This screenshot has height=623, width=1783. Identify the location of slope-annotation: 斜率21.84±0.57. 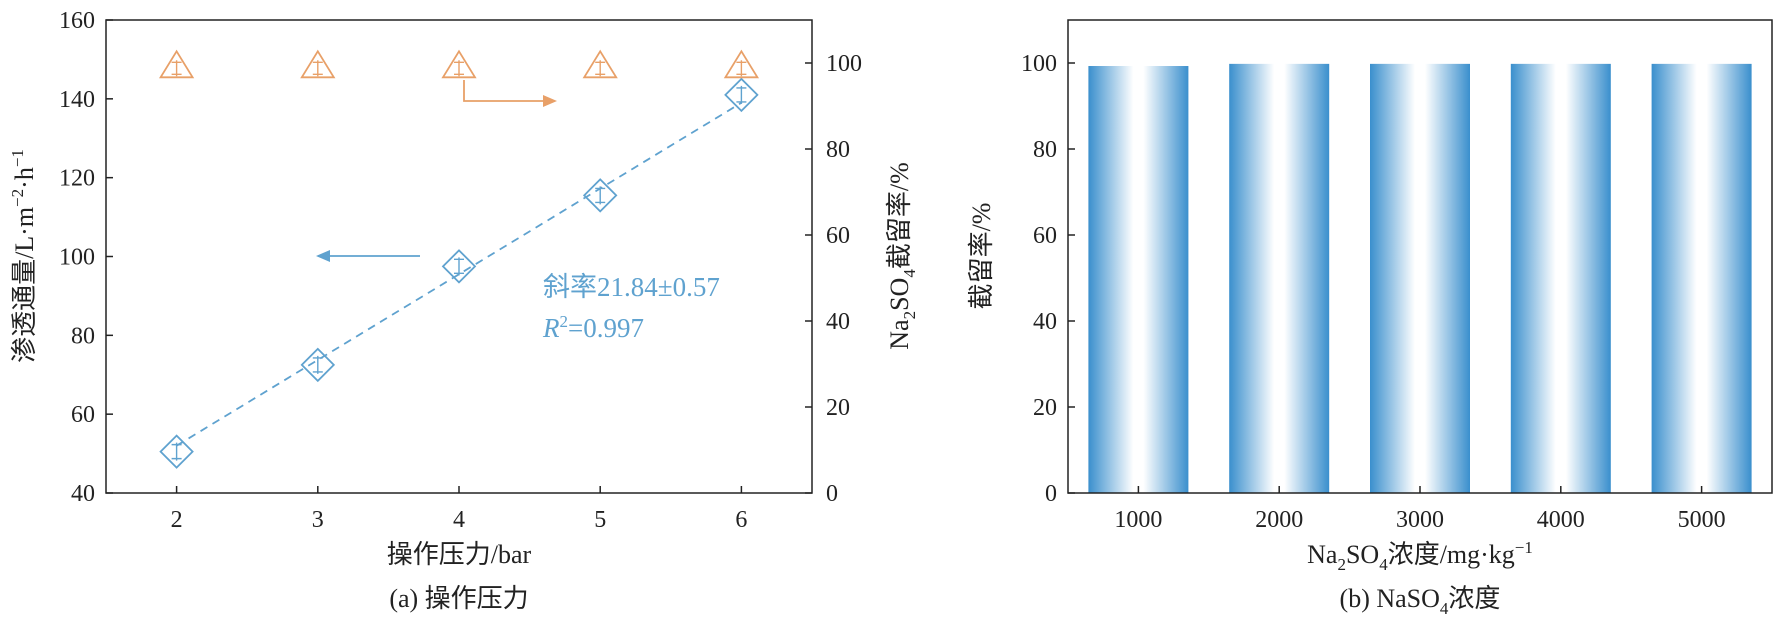
(631, 287).